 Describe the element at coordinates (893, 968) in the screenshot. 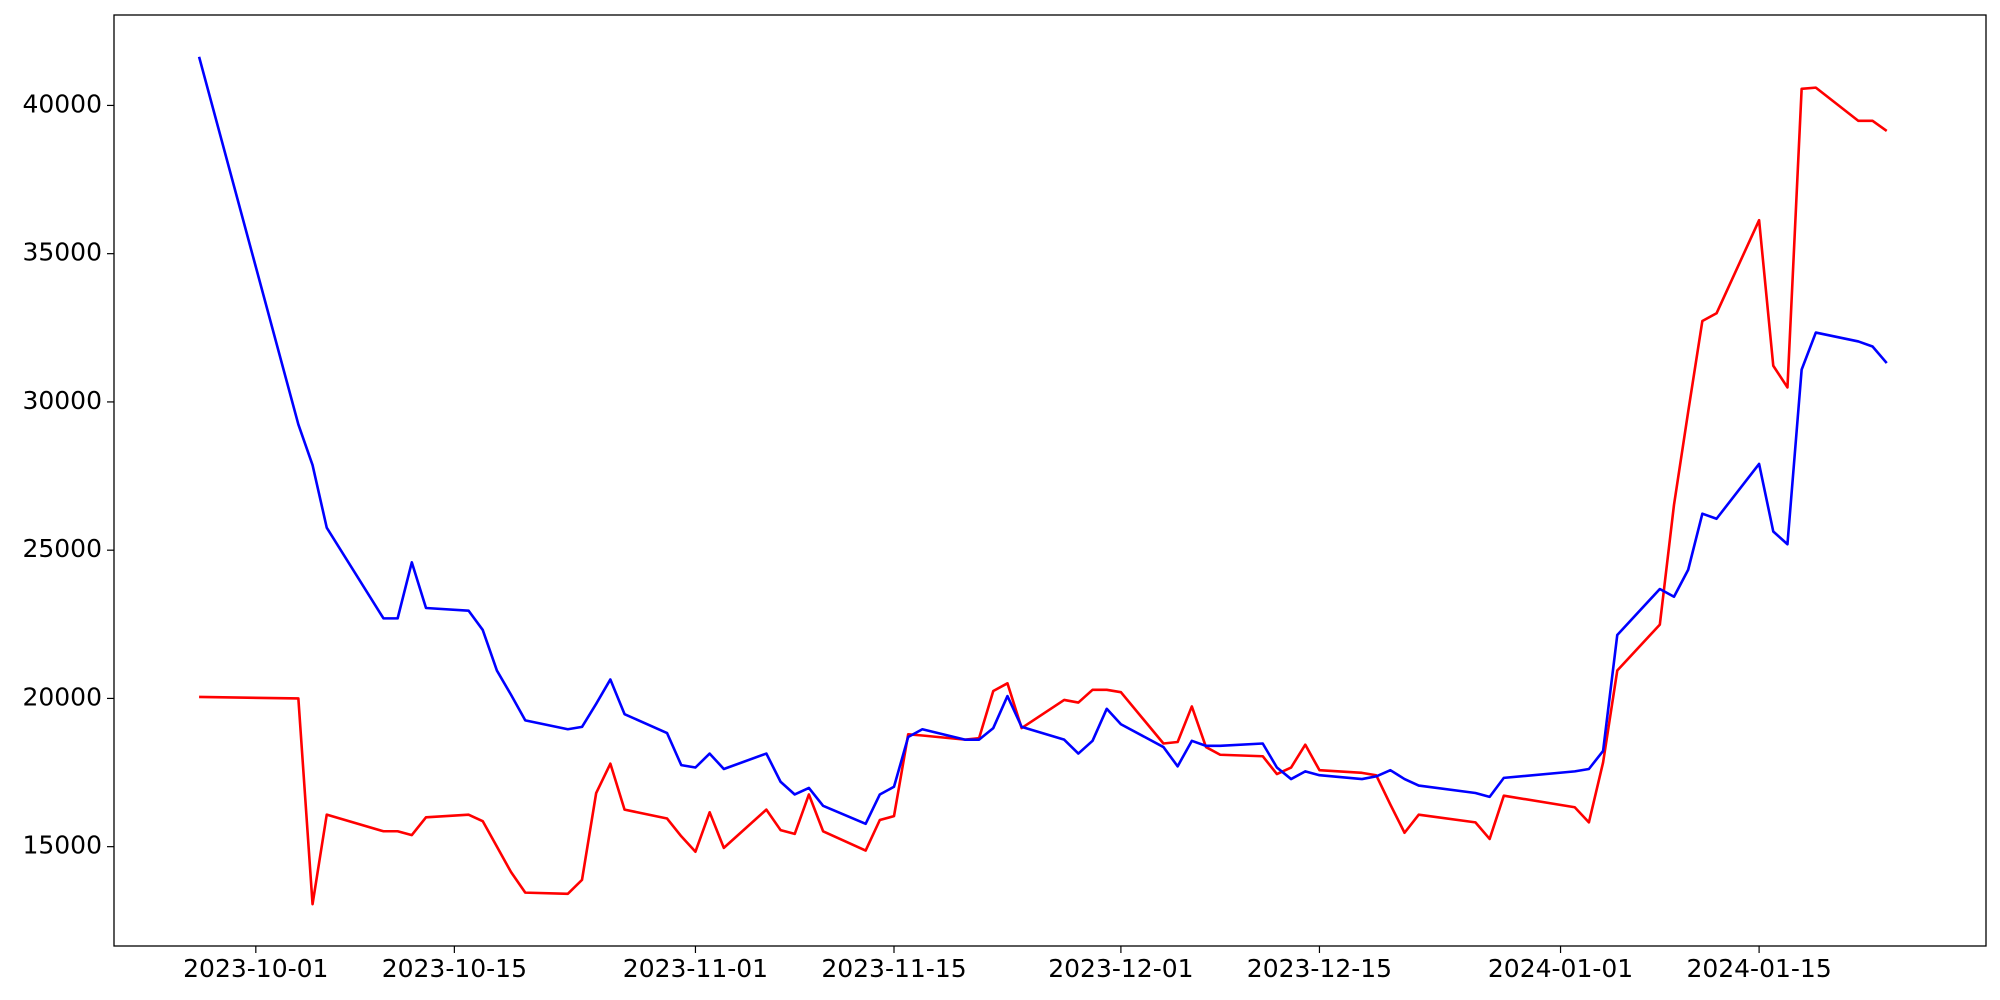

I see `x-tick-label: 2023-11-15` at that location.